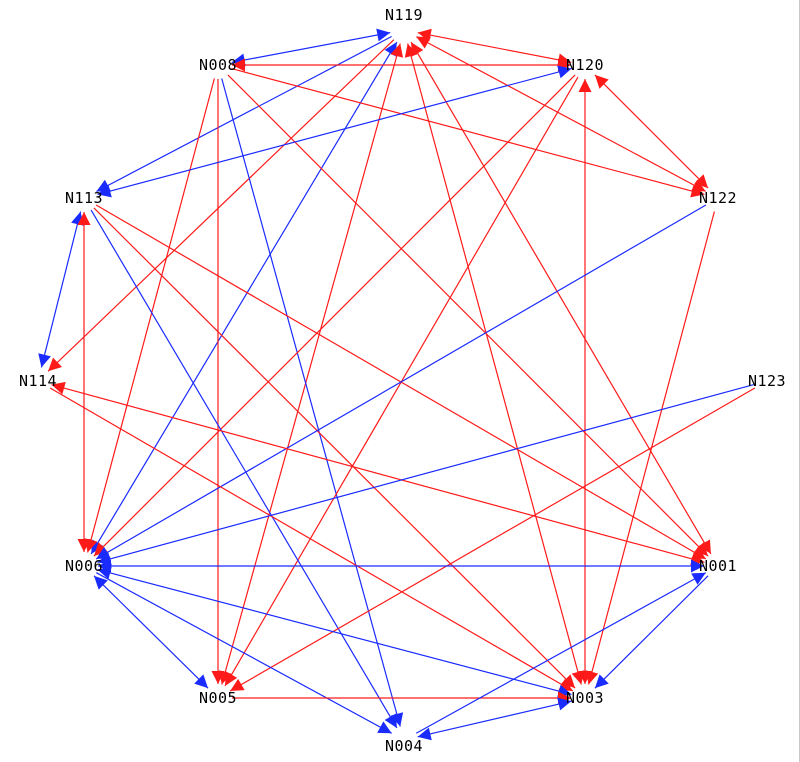 The height and width of the screenshot is (762, 800). Describe the element at coordinates (201, 681) in the screenshot. I see `arrowhead-N006-N005` at that location.